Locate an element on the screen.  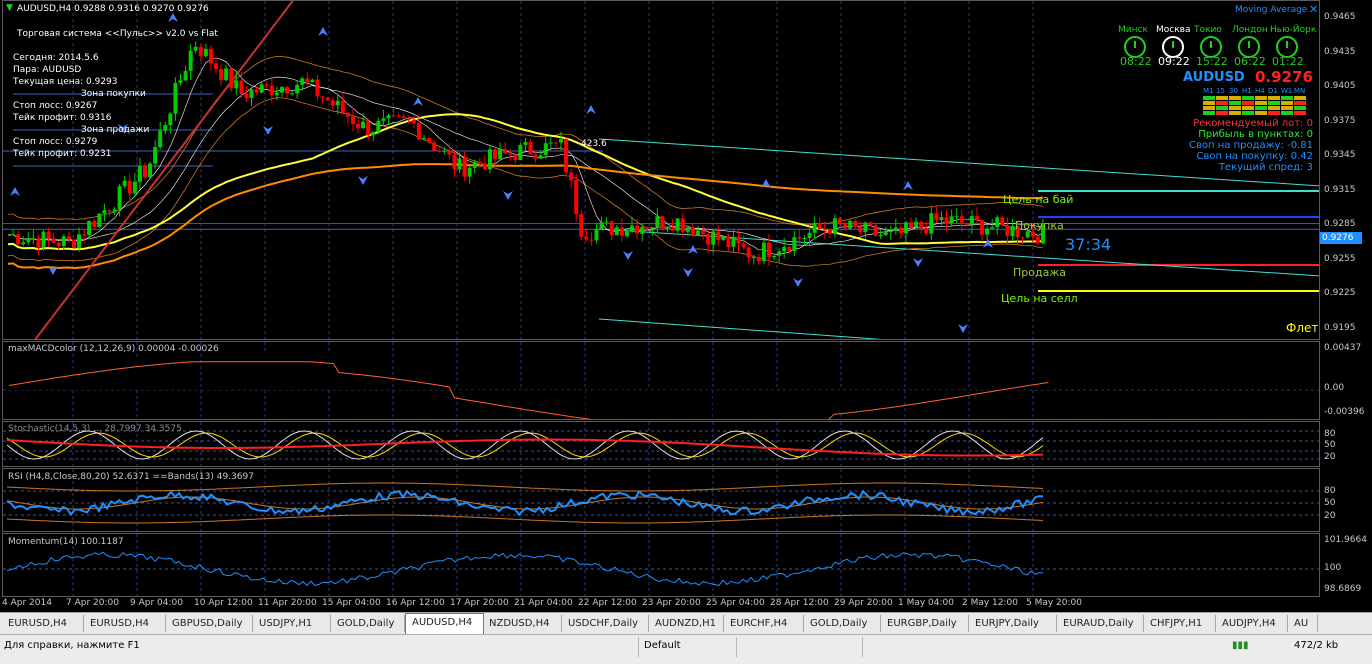
chart-tab: USDJPY,H1 is located at coordinates (292, 623).